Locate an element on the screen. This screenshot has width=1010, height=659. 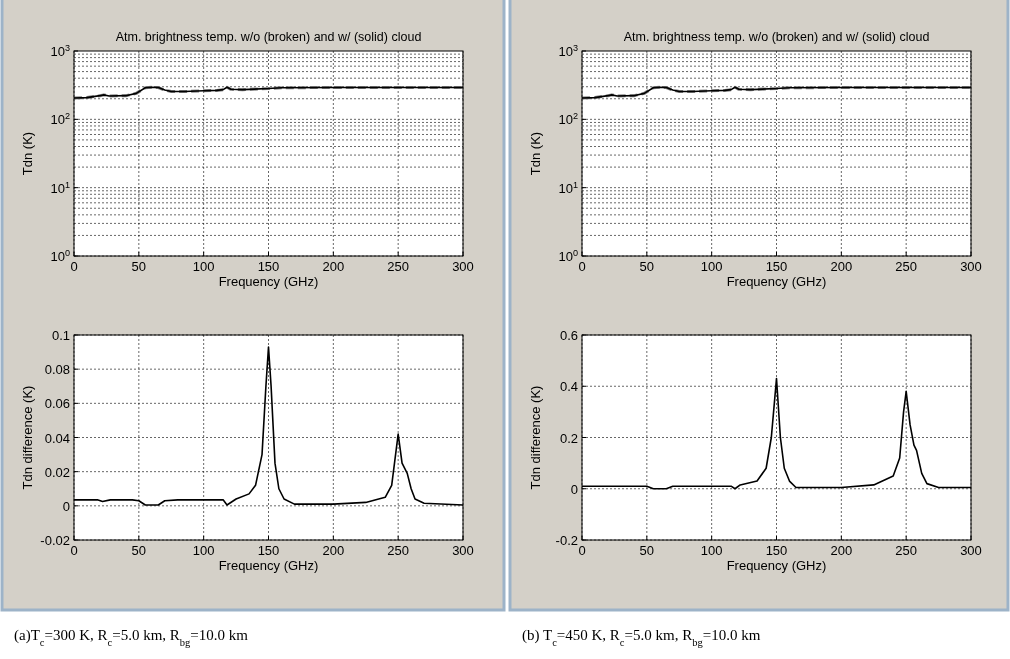
y-tick-label: 0.2 is located at coordinates (568, 438).